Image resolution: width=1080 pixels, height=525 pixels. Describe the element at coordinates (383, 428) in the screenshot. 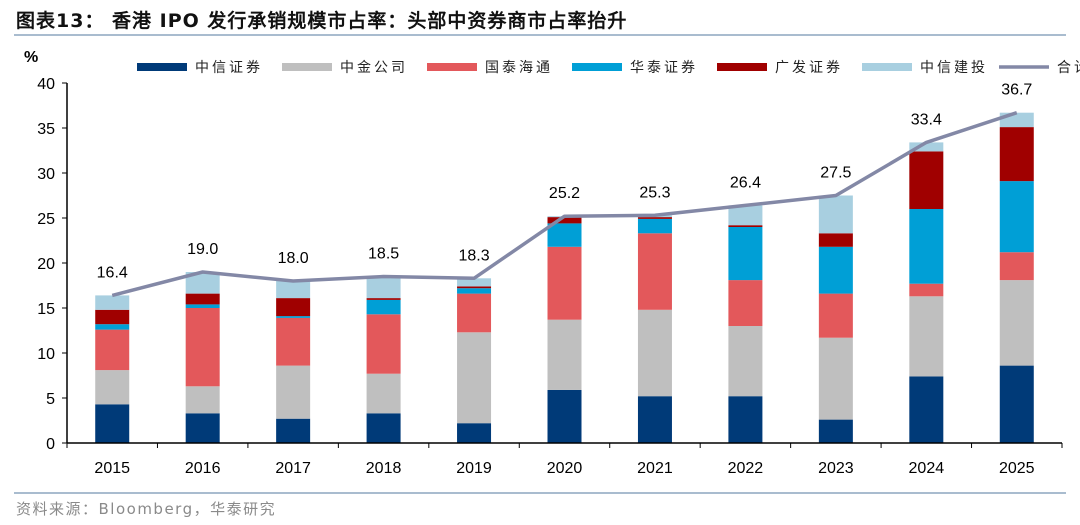

I see `bar-segment-2018-中信证券` at that location.